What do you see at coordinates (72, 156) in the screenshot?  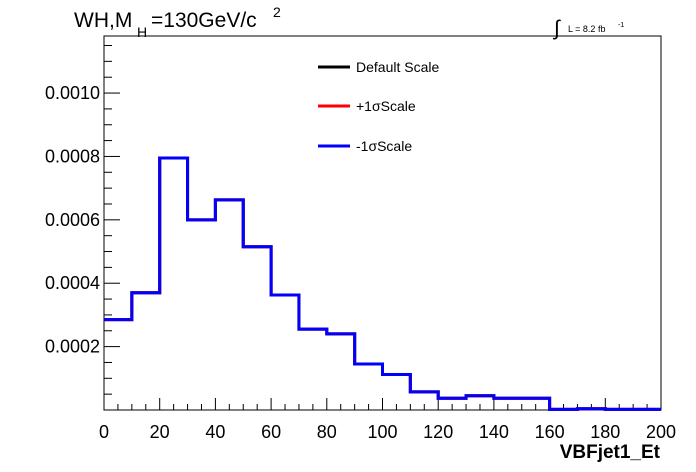 I see `y-tick-label: 0.0008` at bounding box center [72, 156].